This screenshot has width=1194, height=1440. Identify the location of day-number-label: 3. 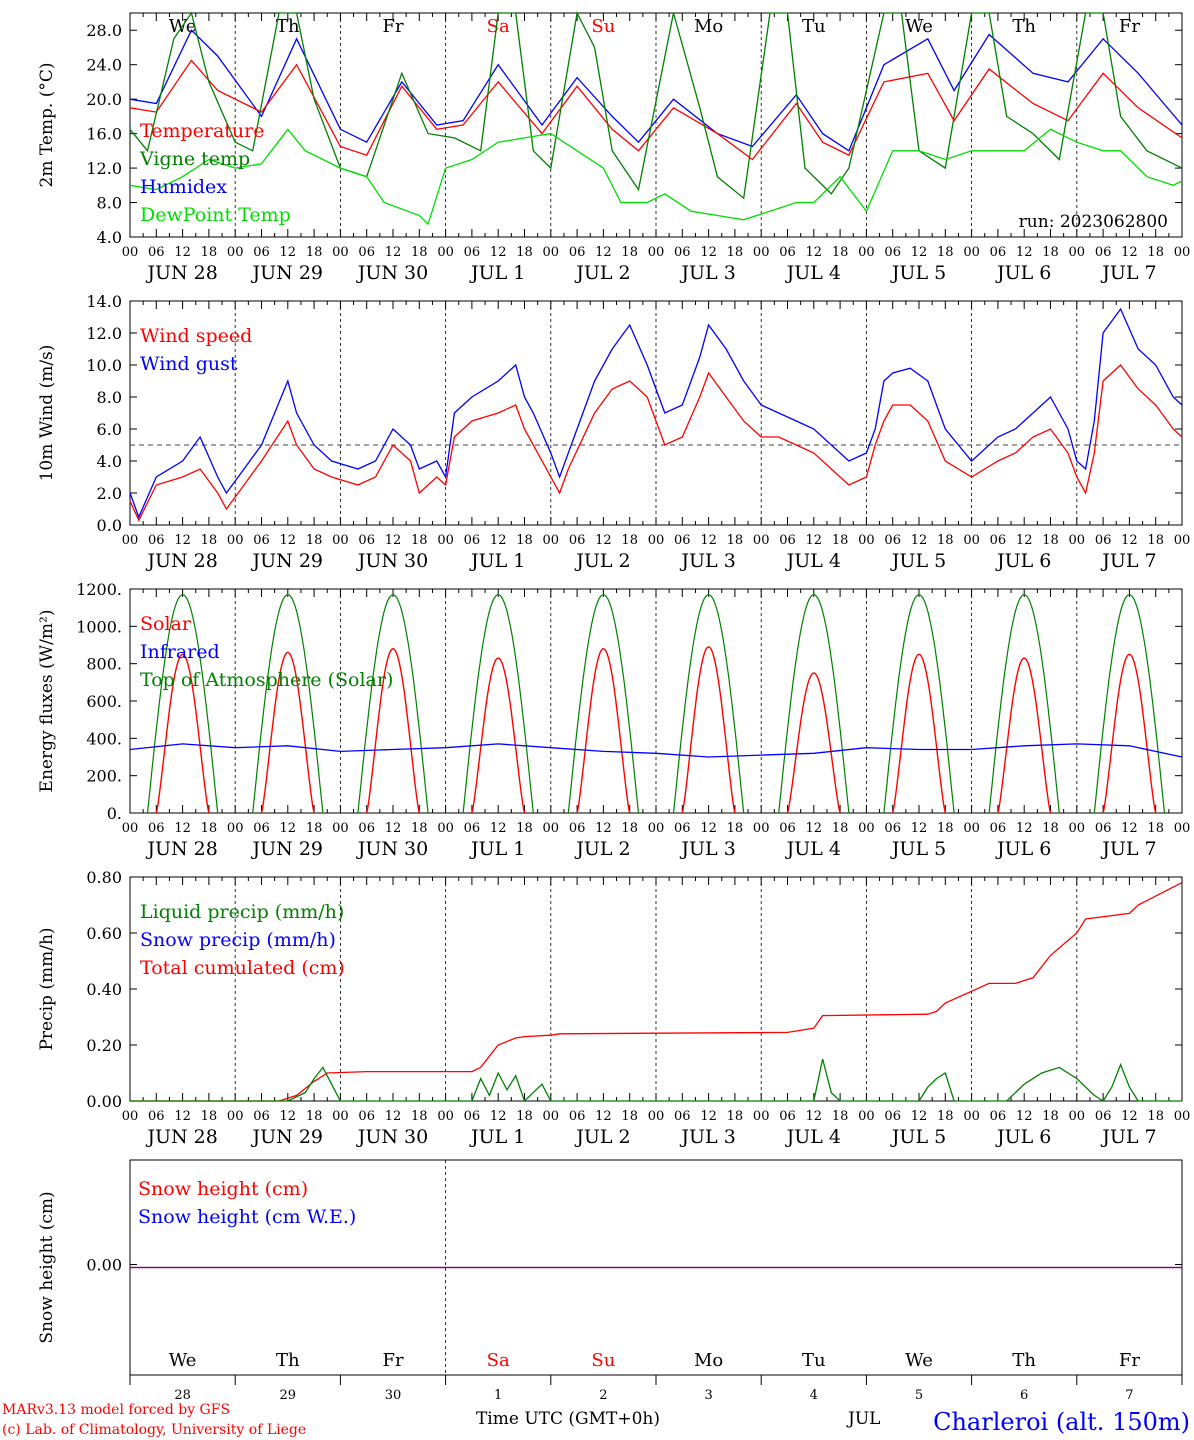
(708, 1395).